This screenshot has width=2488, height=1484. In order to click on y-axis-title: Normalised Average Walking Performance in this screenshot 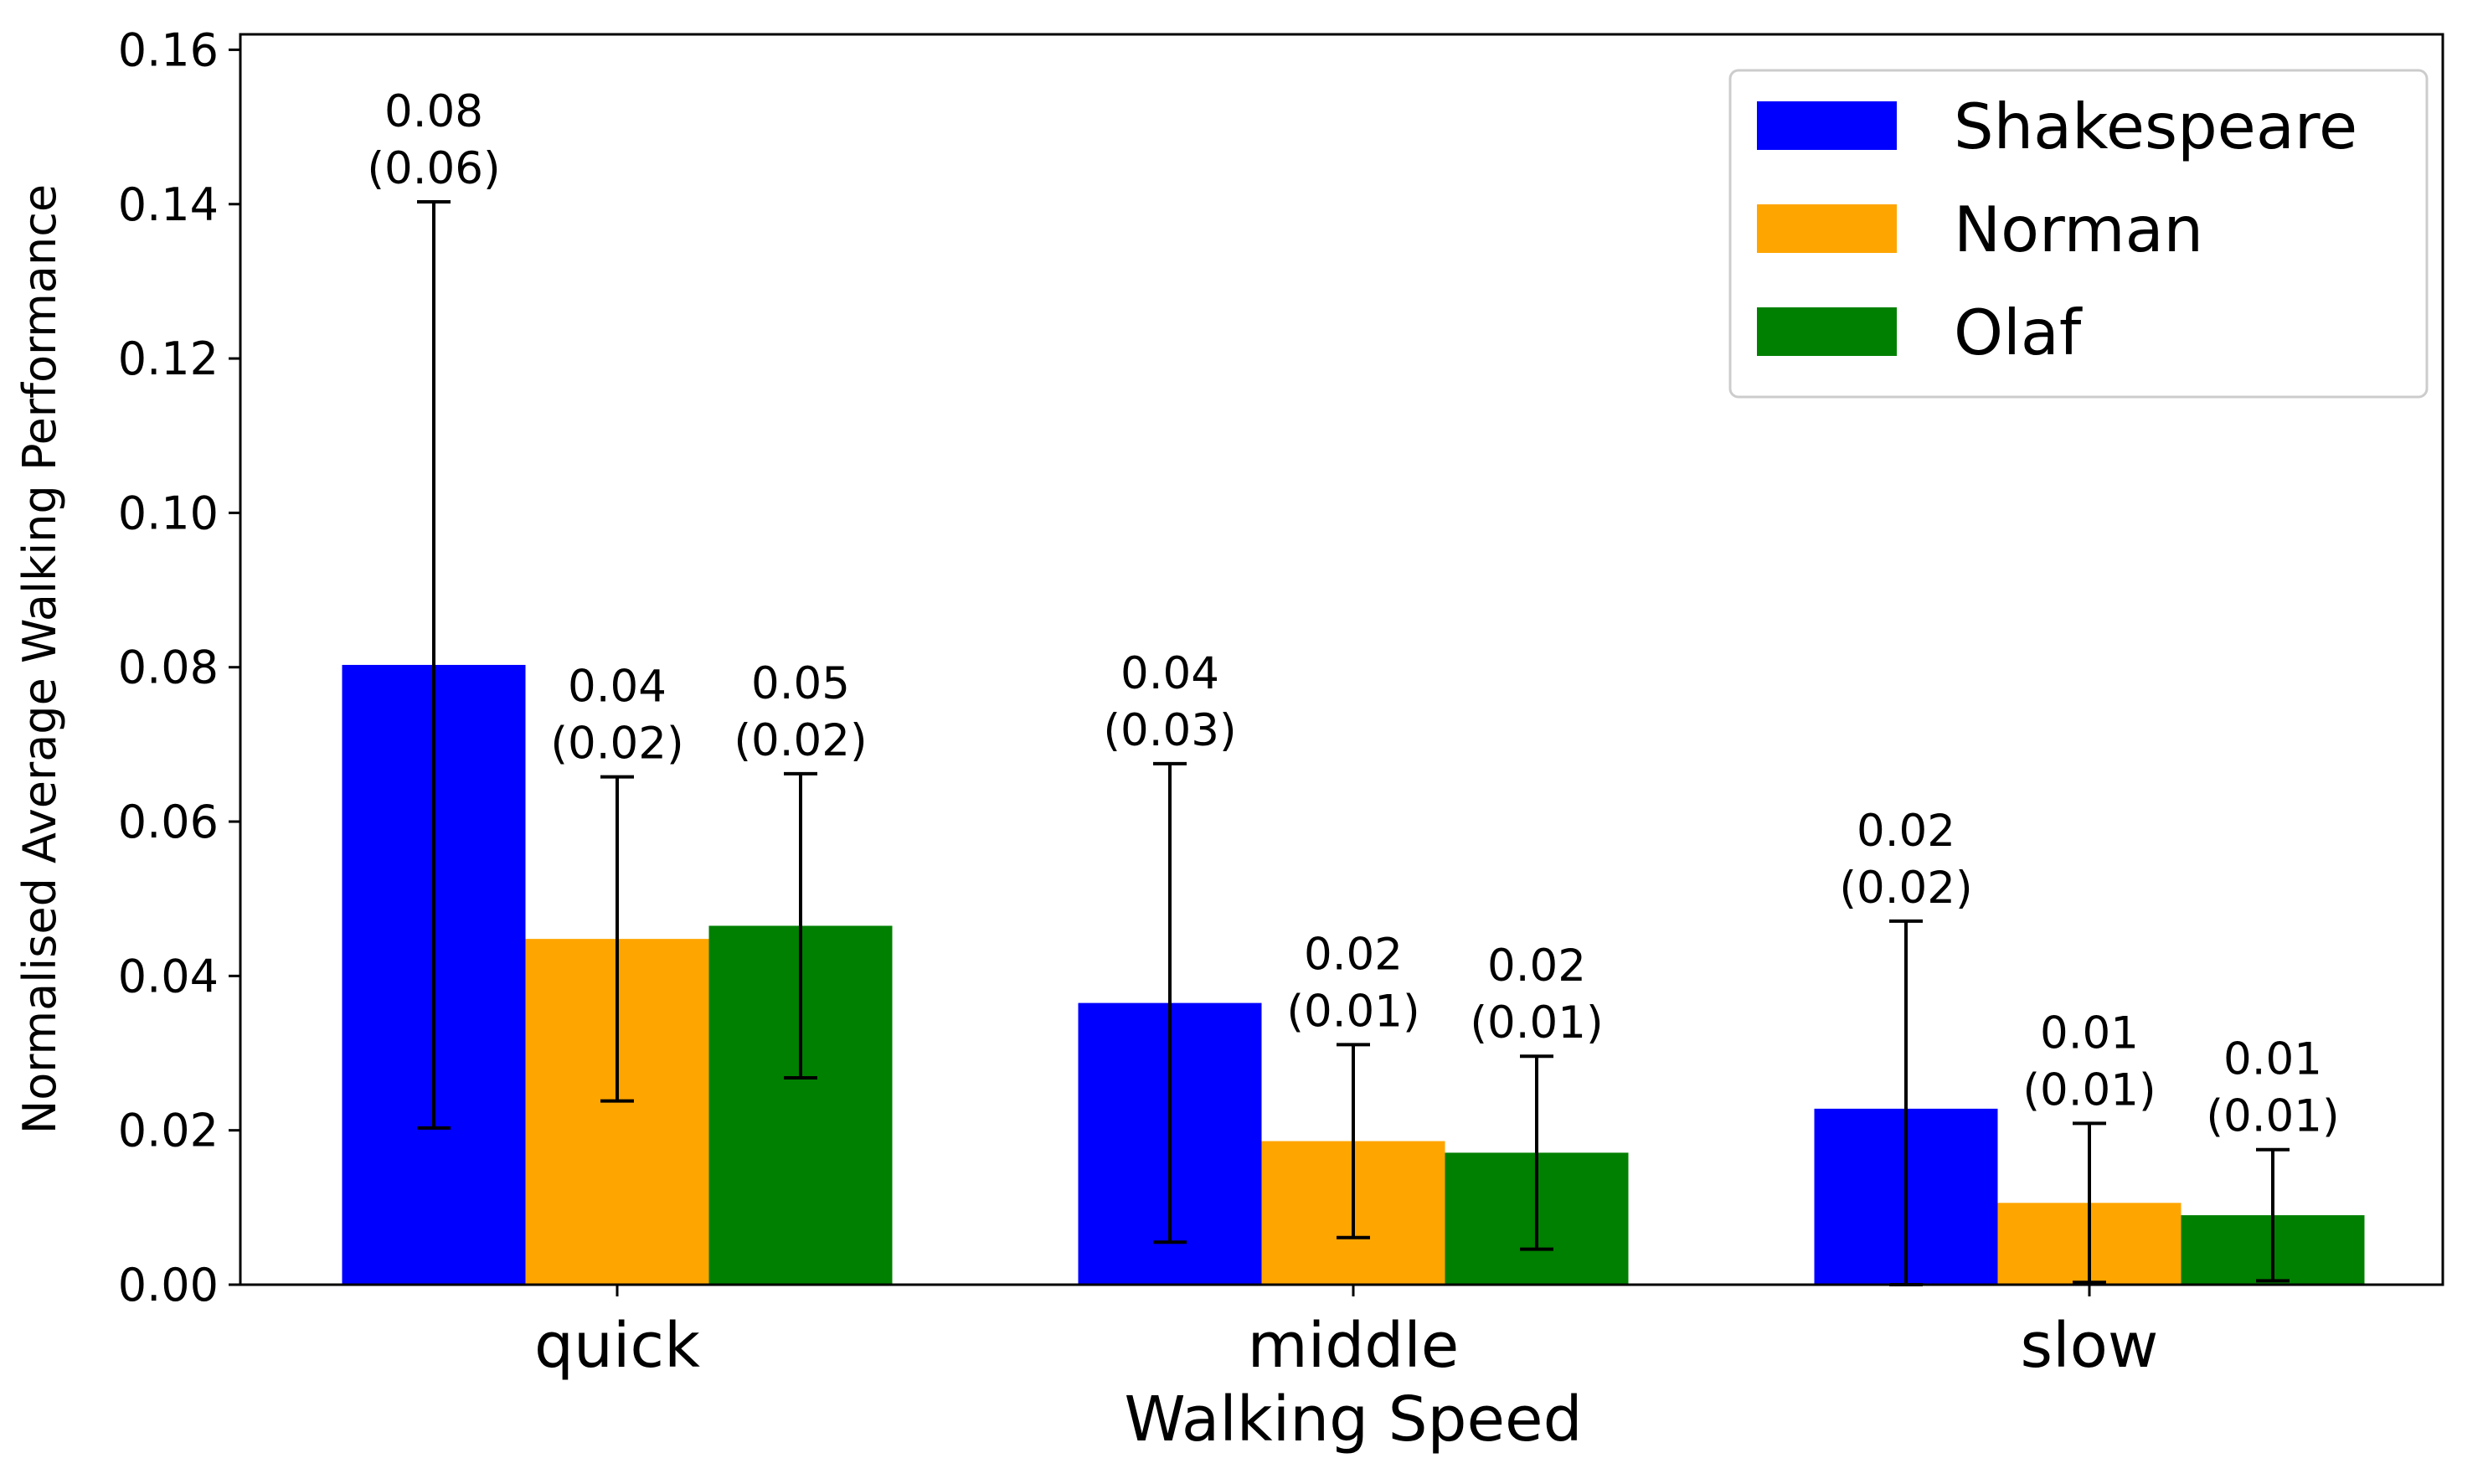, I will do `click(40, 659)`.